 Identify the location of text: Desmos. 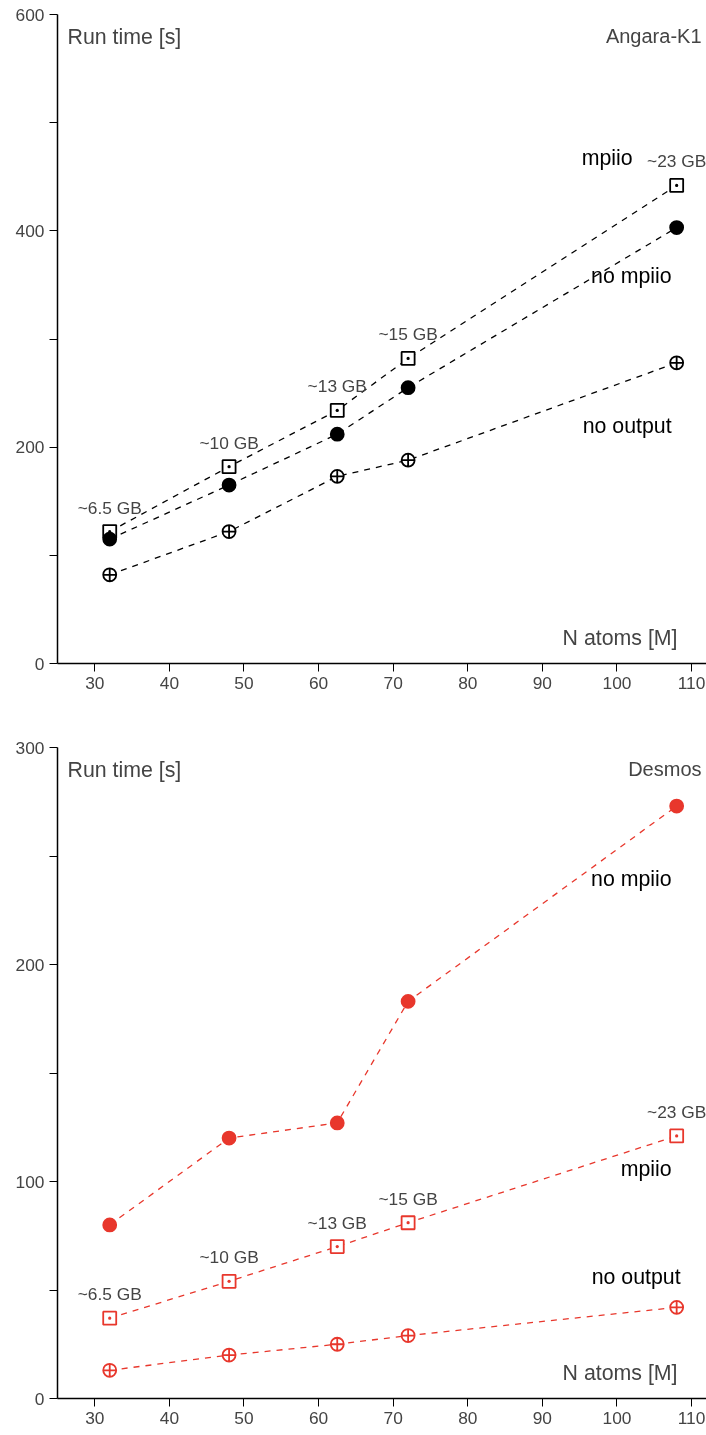
(665, 768).